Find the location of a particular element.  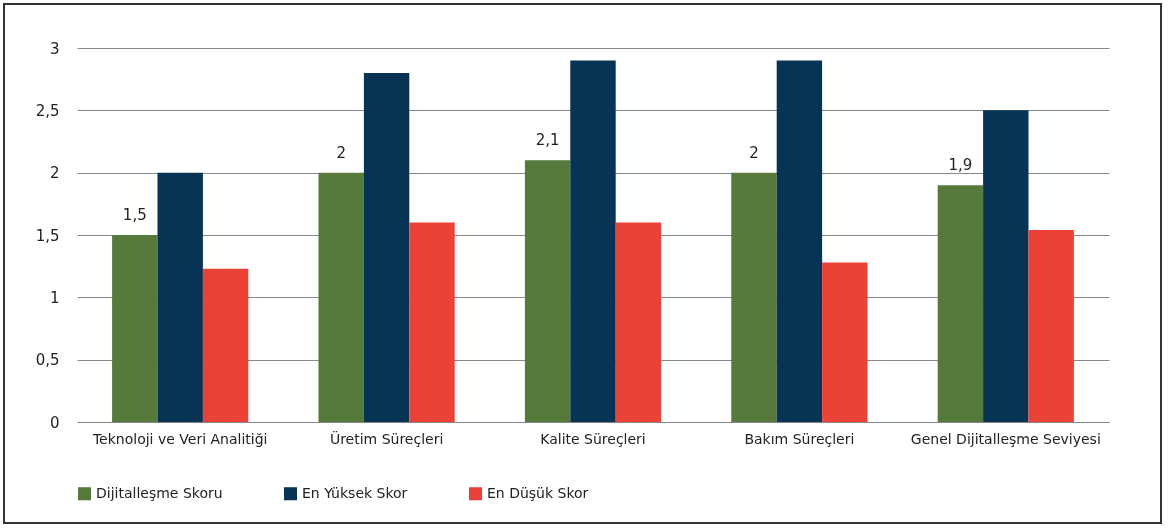

y-tick-label: 2,5 is located at coordinates (47, 110).